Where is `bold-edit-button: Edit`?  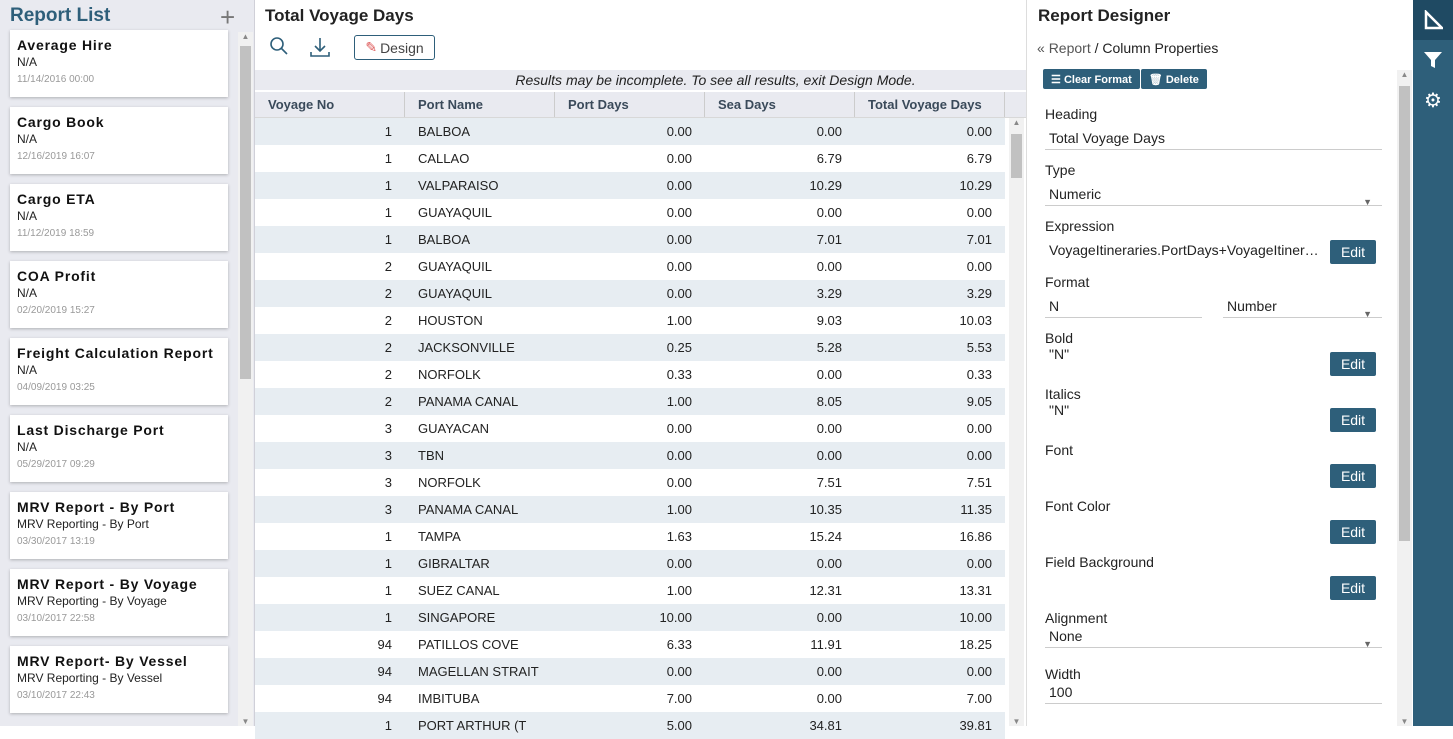 bold-edit-button: Edit is located at coordinates (1353, 364).